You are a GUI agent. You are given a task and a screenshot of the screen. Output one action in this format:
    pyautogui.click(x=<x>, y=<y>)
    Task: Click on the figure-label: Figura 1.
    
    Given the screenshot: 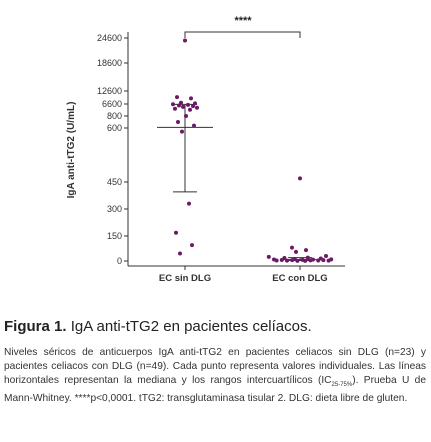 What is the action you would take?
    pyautogui.click(x=35, y=326)
    